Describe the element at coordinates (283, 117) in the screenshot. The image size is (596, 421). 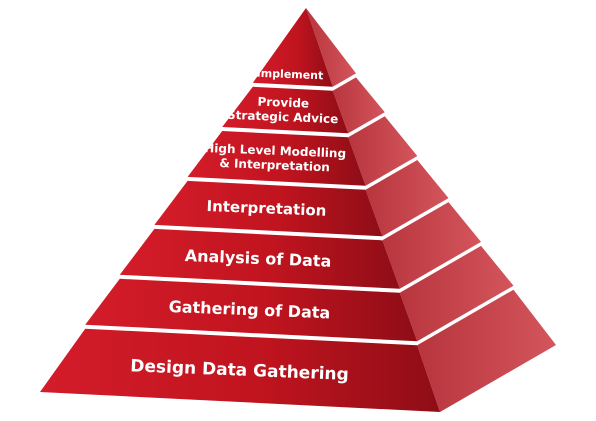
I see `pyramid-level-label-line: Strategic Advice` at that location.